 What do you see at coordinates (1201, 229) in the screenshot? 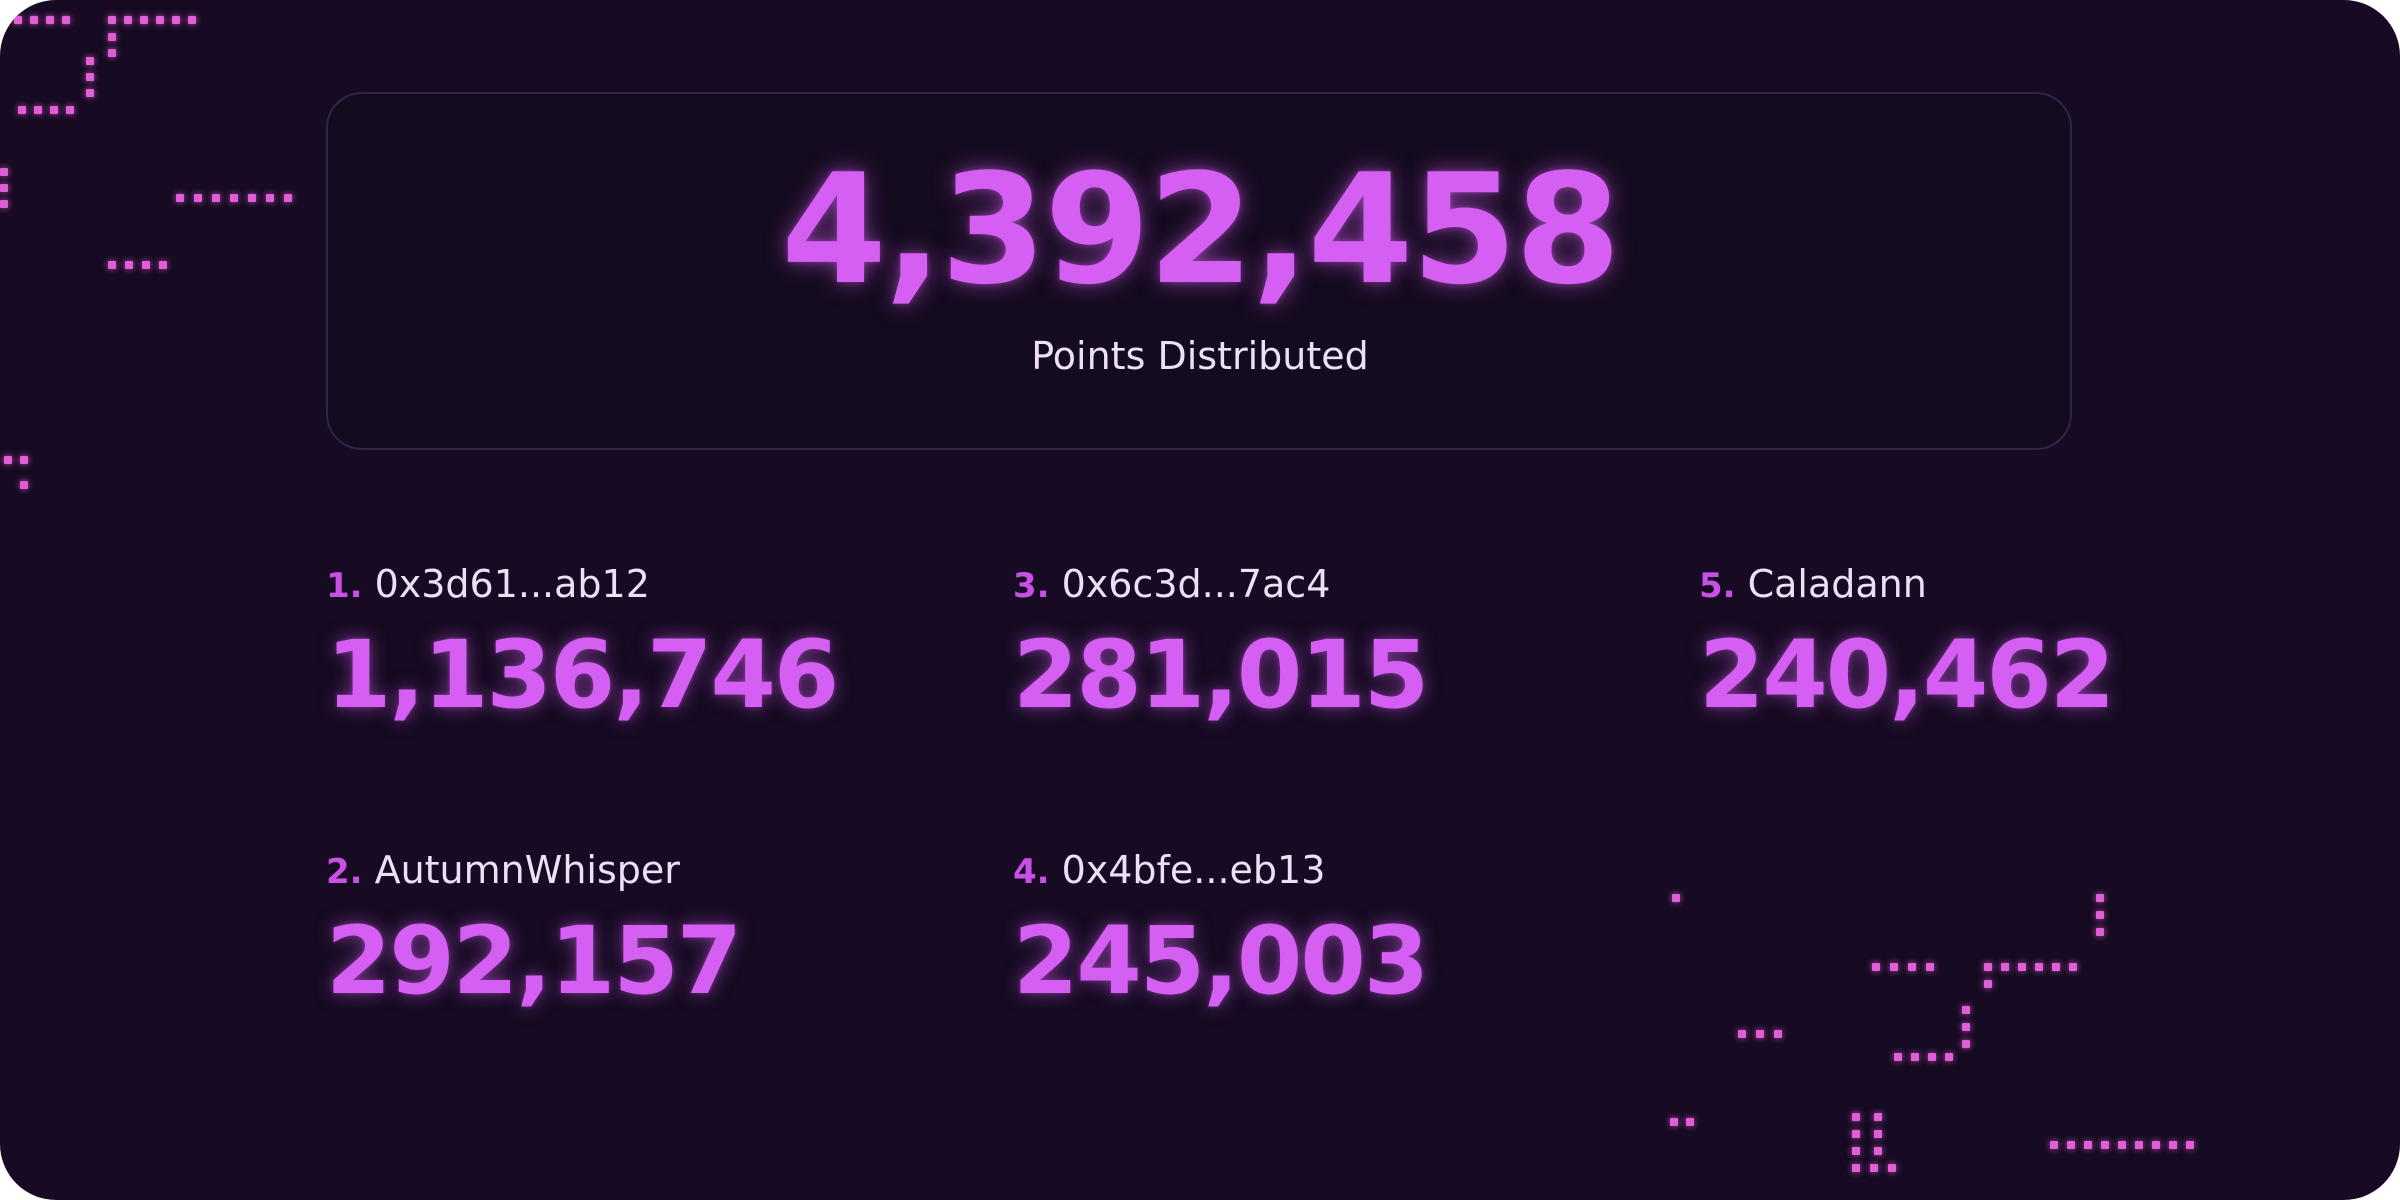
I see `total-points-value: 4,392,458` at bounding box center [1201, 229].